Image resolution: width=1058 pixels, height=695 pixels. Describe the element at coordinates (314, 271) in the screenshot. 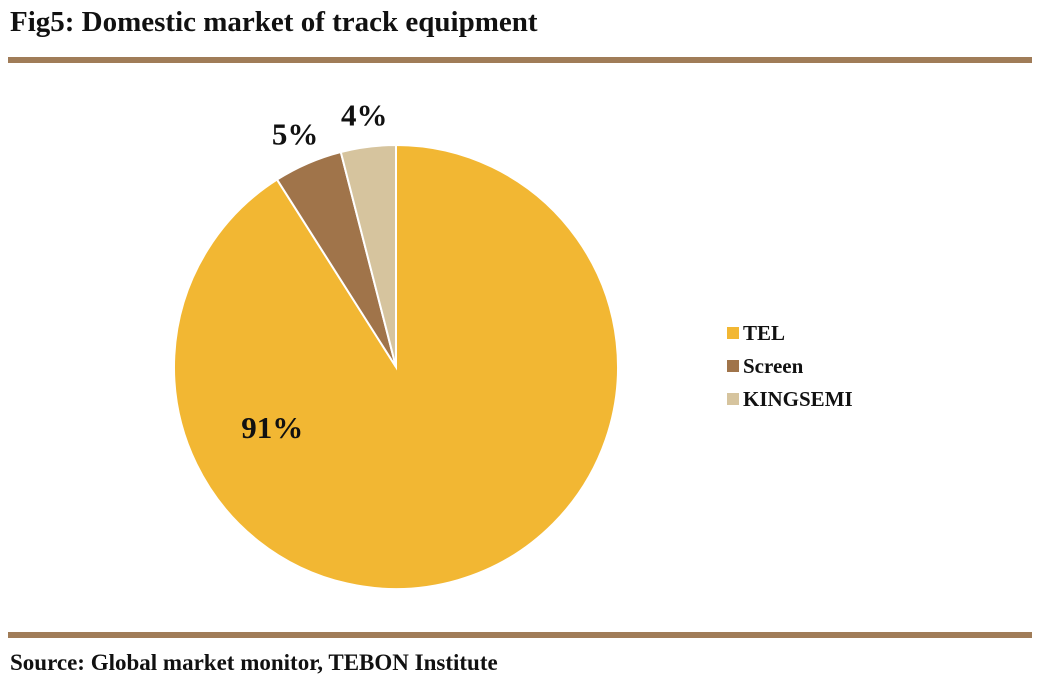

I see `pie-data-labels: 91% 5% 4%` at that location.